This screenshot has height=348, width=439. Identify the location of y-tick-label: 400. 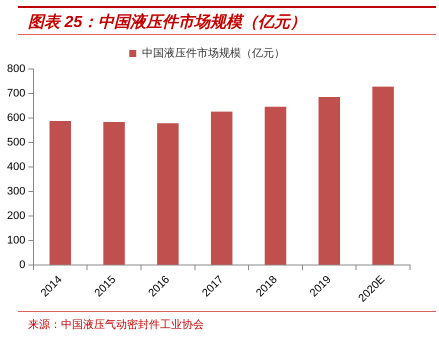
(16, 167).